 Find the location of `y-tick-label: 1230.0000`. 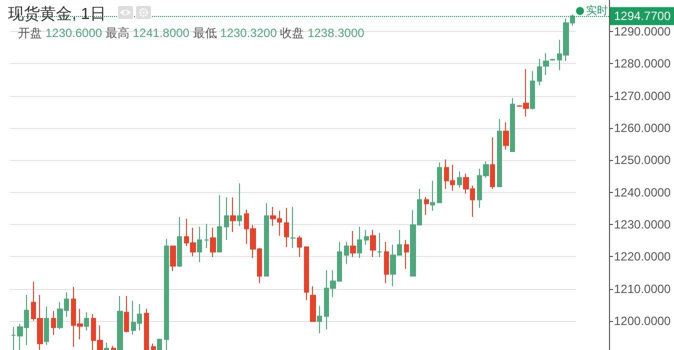

y-tick-label: 1230.0000 is located at coordinates (643, 225).